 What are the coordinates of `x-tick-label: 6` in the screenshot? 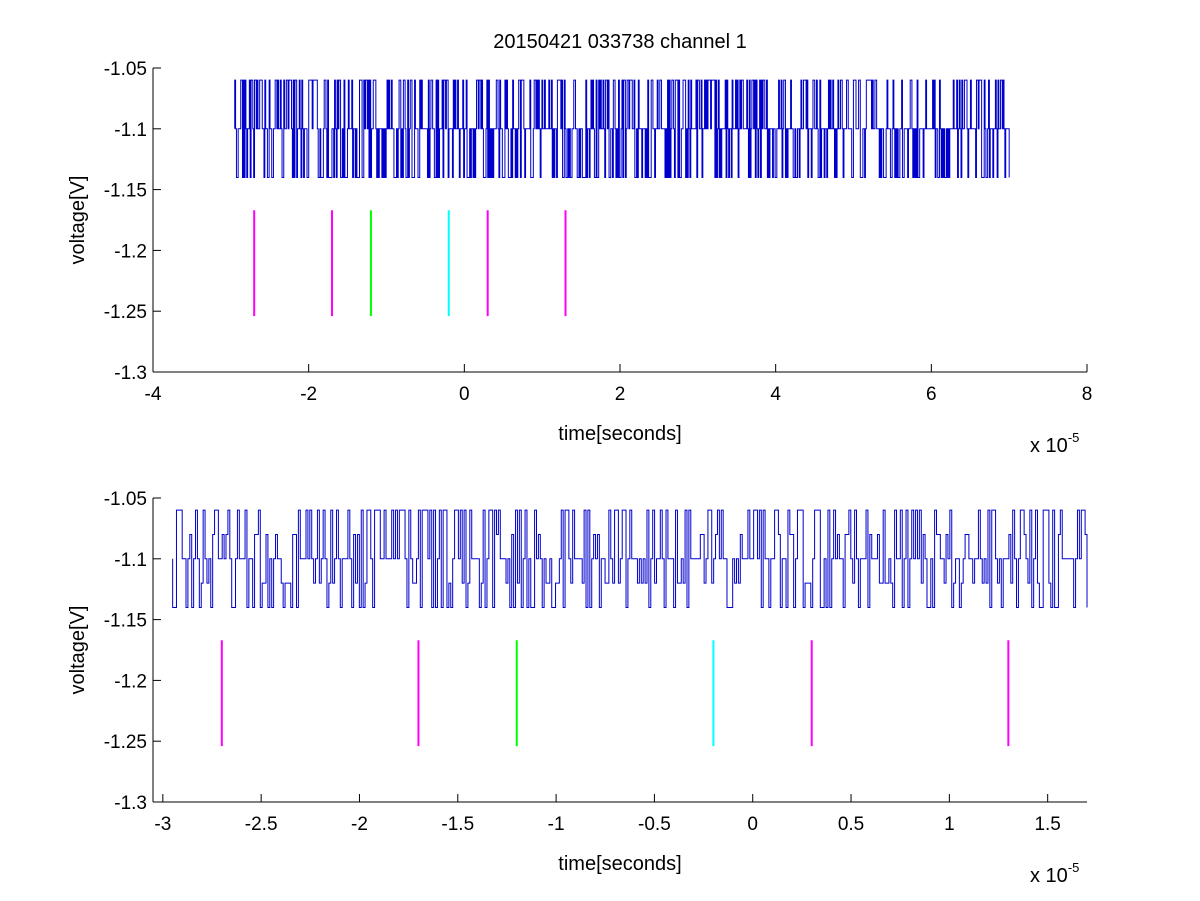 It's located at (931, 394).